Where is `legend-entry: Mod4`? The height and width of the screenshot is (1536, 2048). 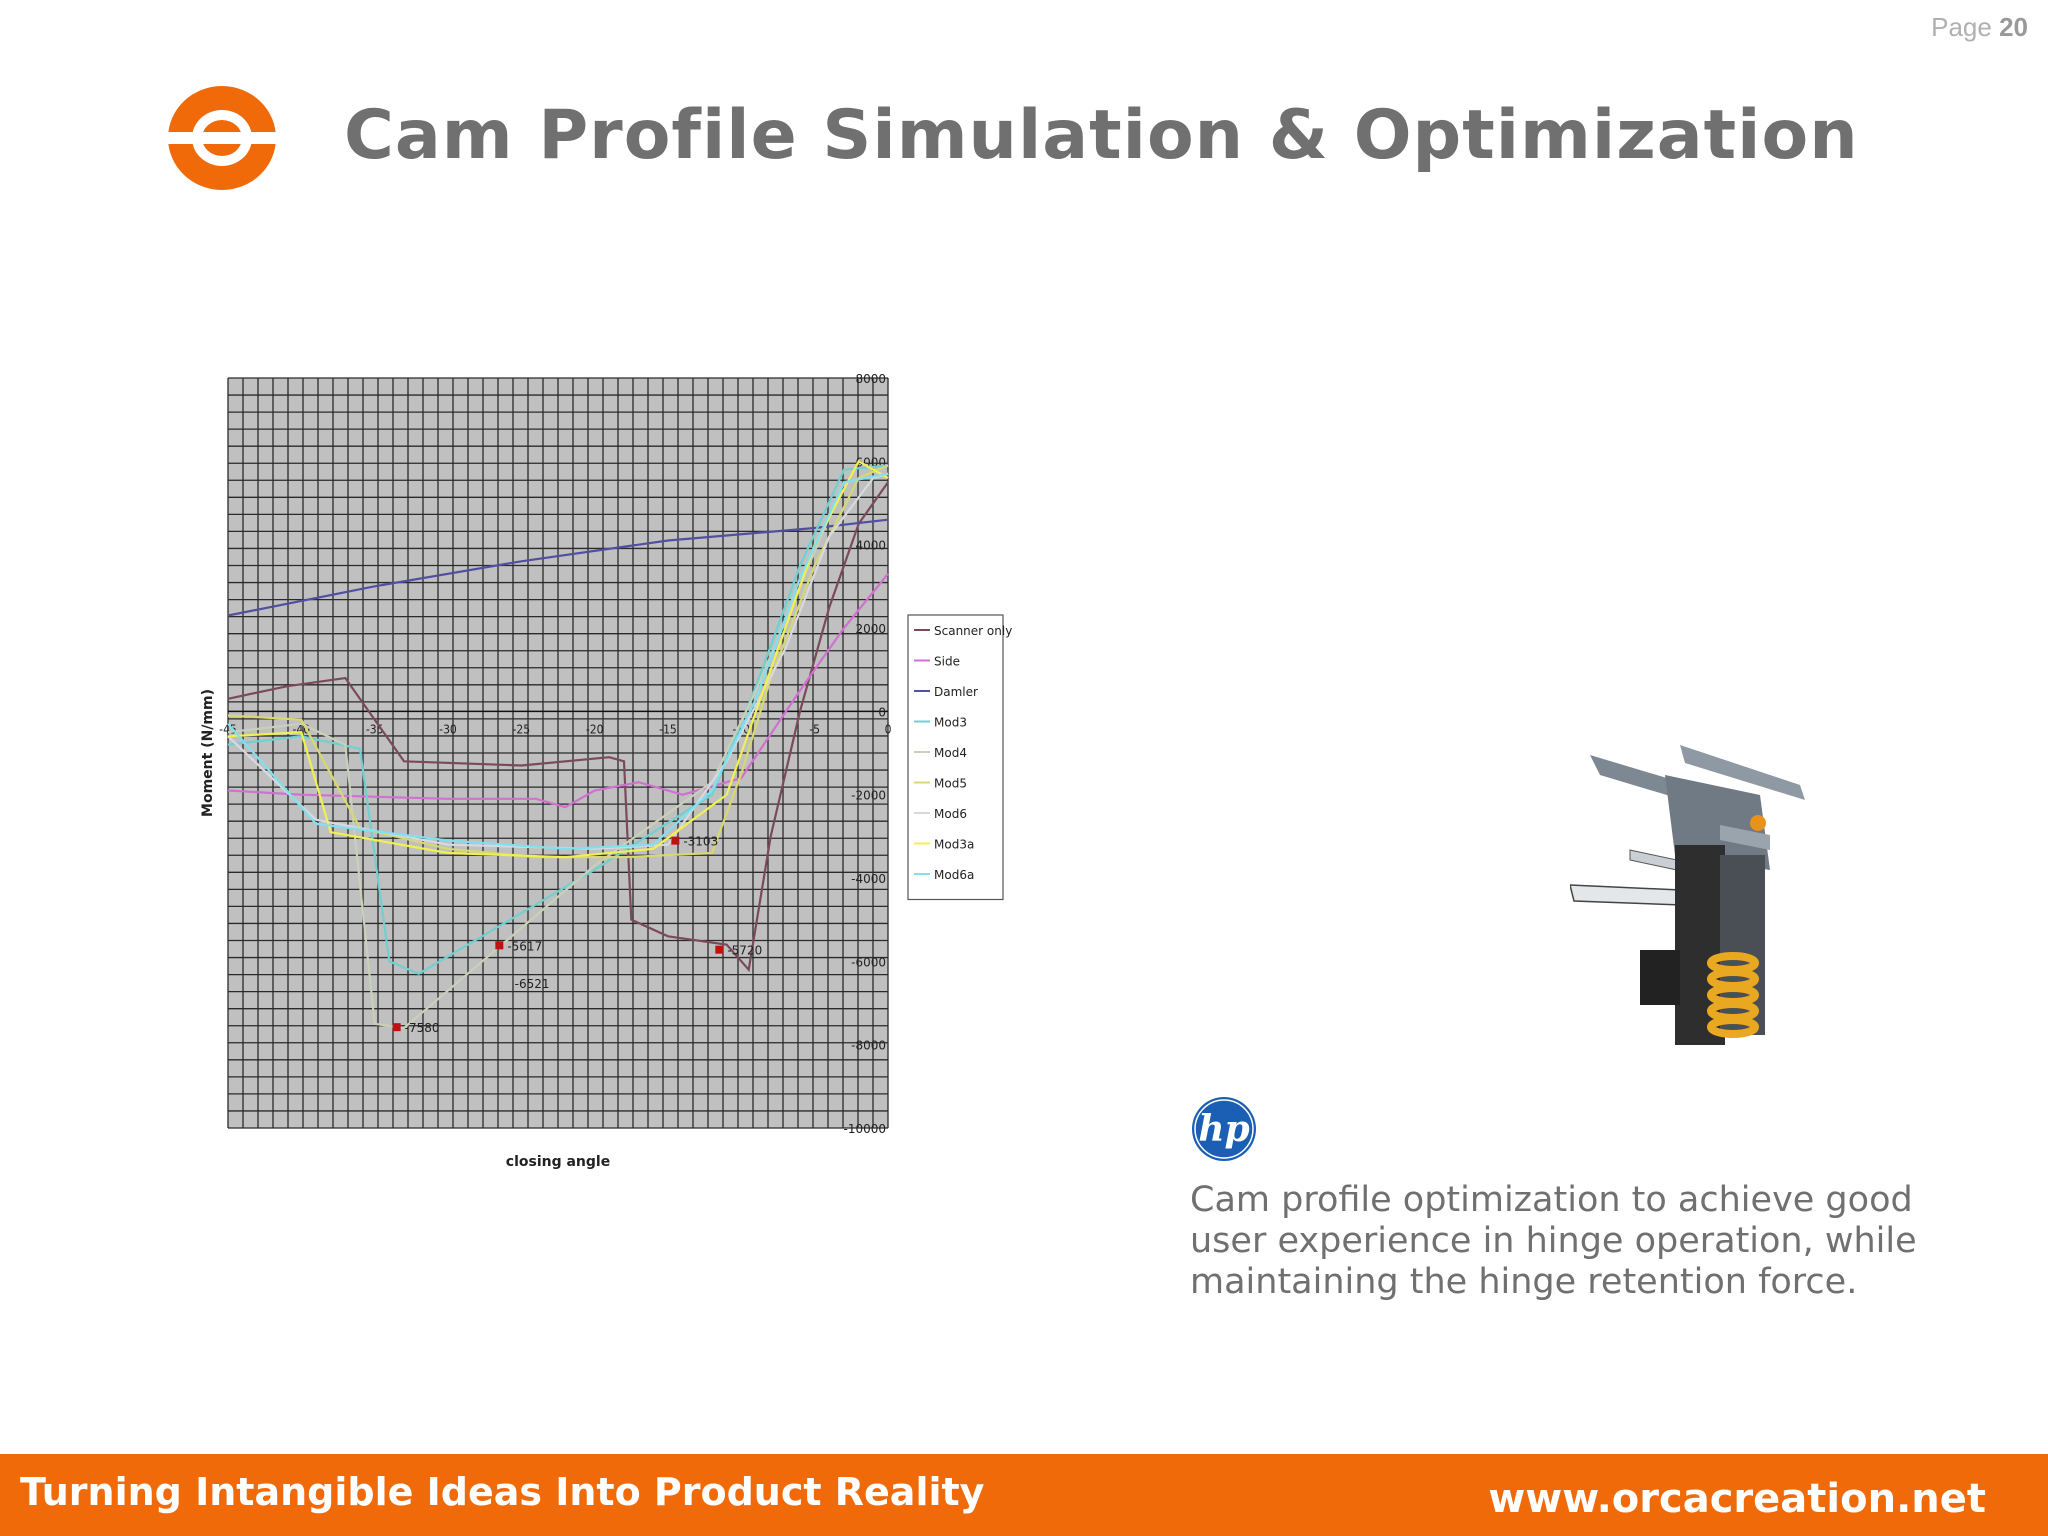
legend-entry: Mod4 is located at coordinates (950, 753).